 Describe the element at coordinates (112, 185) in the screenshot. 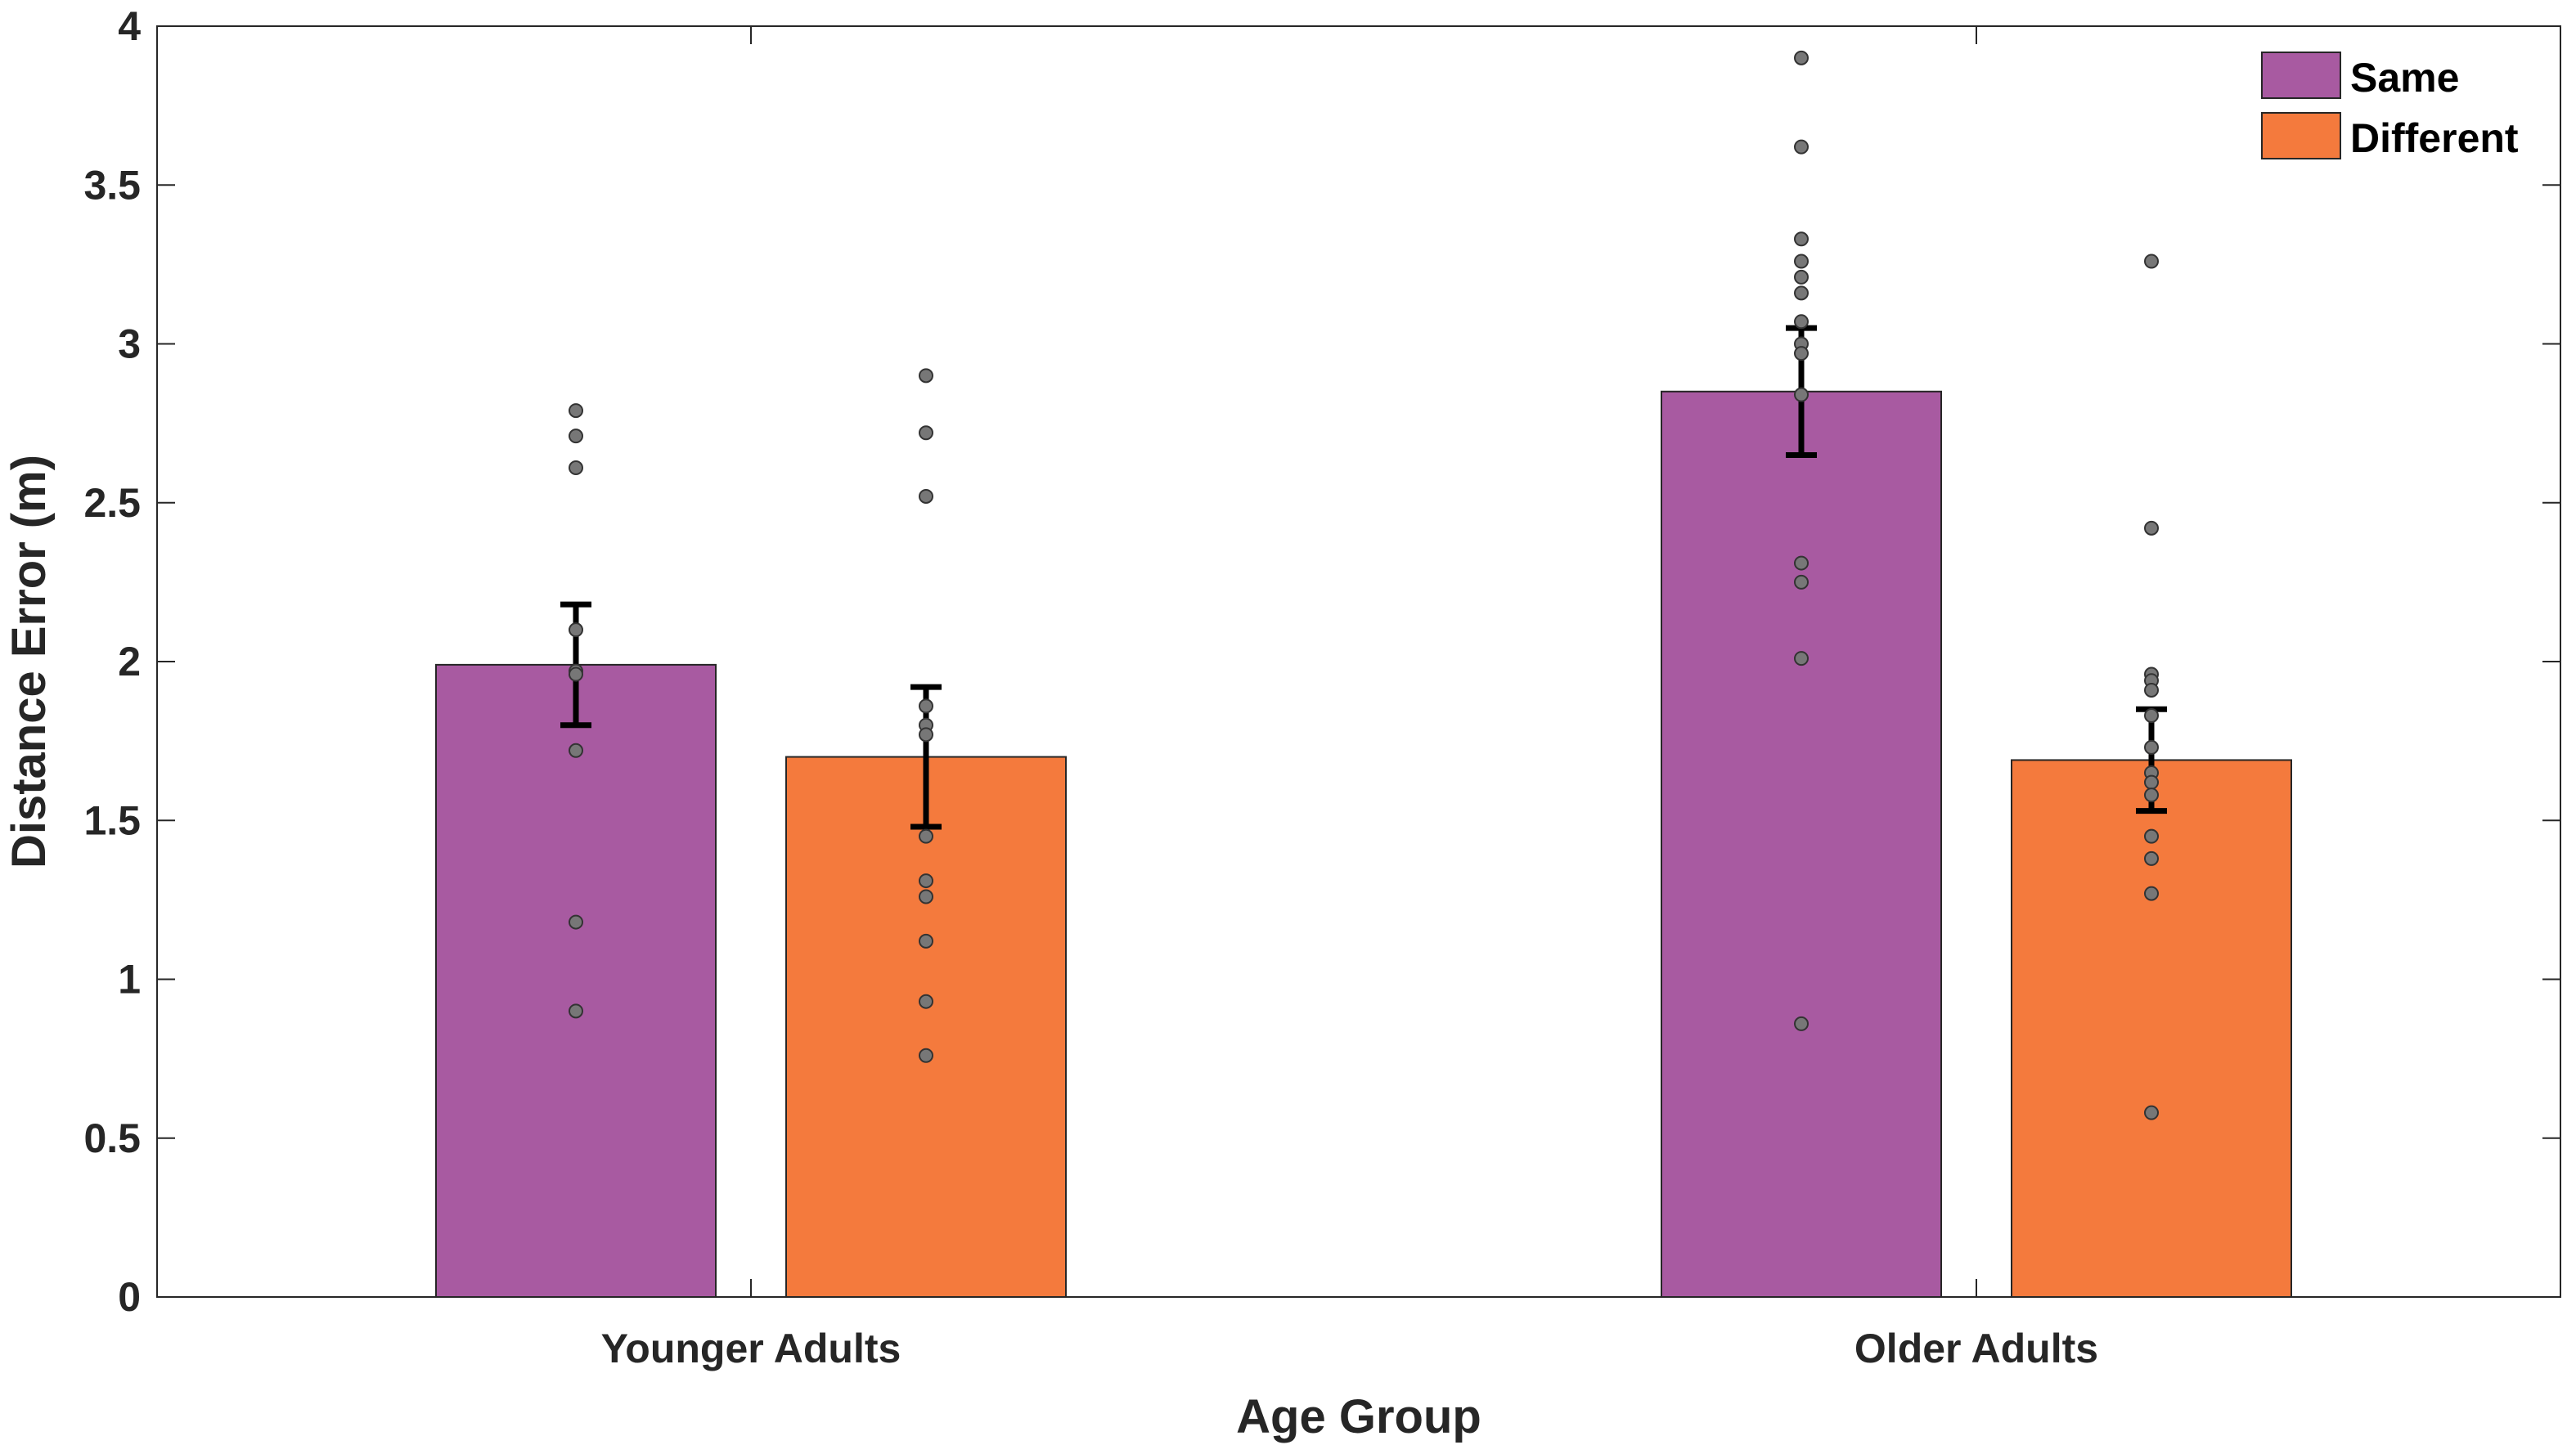

I see `y-tick-label: 3.5` at that location.